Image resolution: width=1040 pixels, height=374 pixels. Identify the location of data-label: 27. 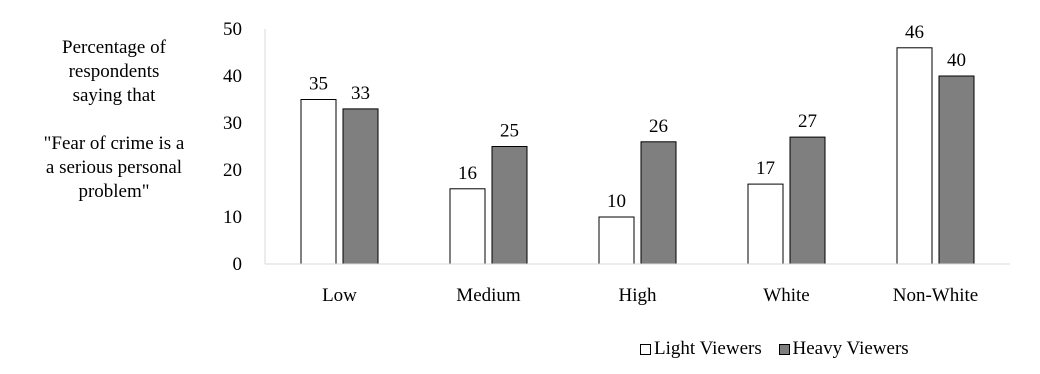
(807, 121).